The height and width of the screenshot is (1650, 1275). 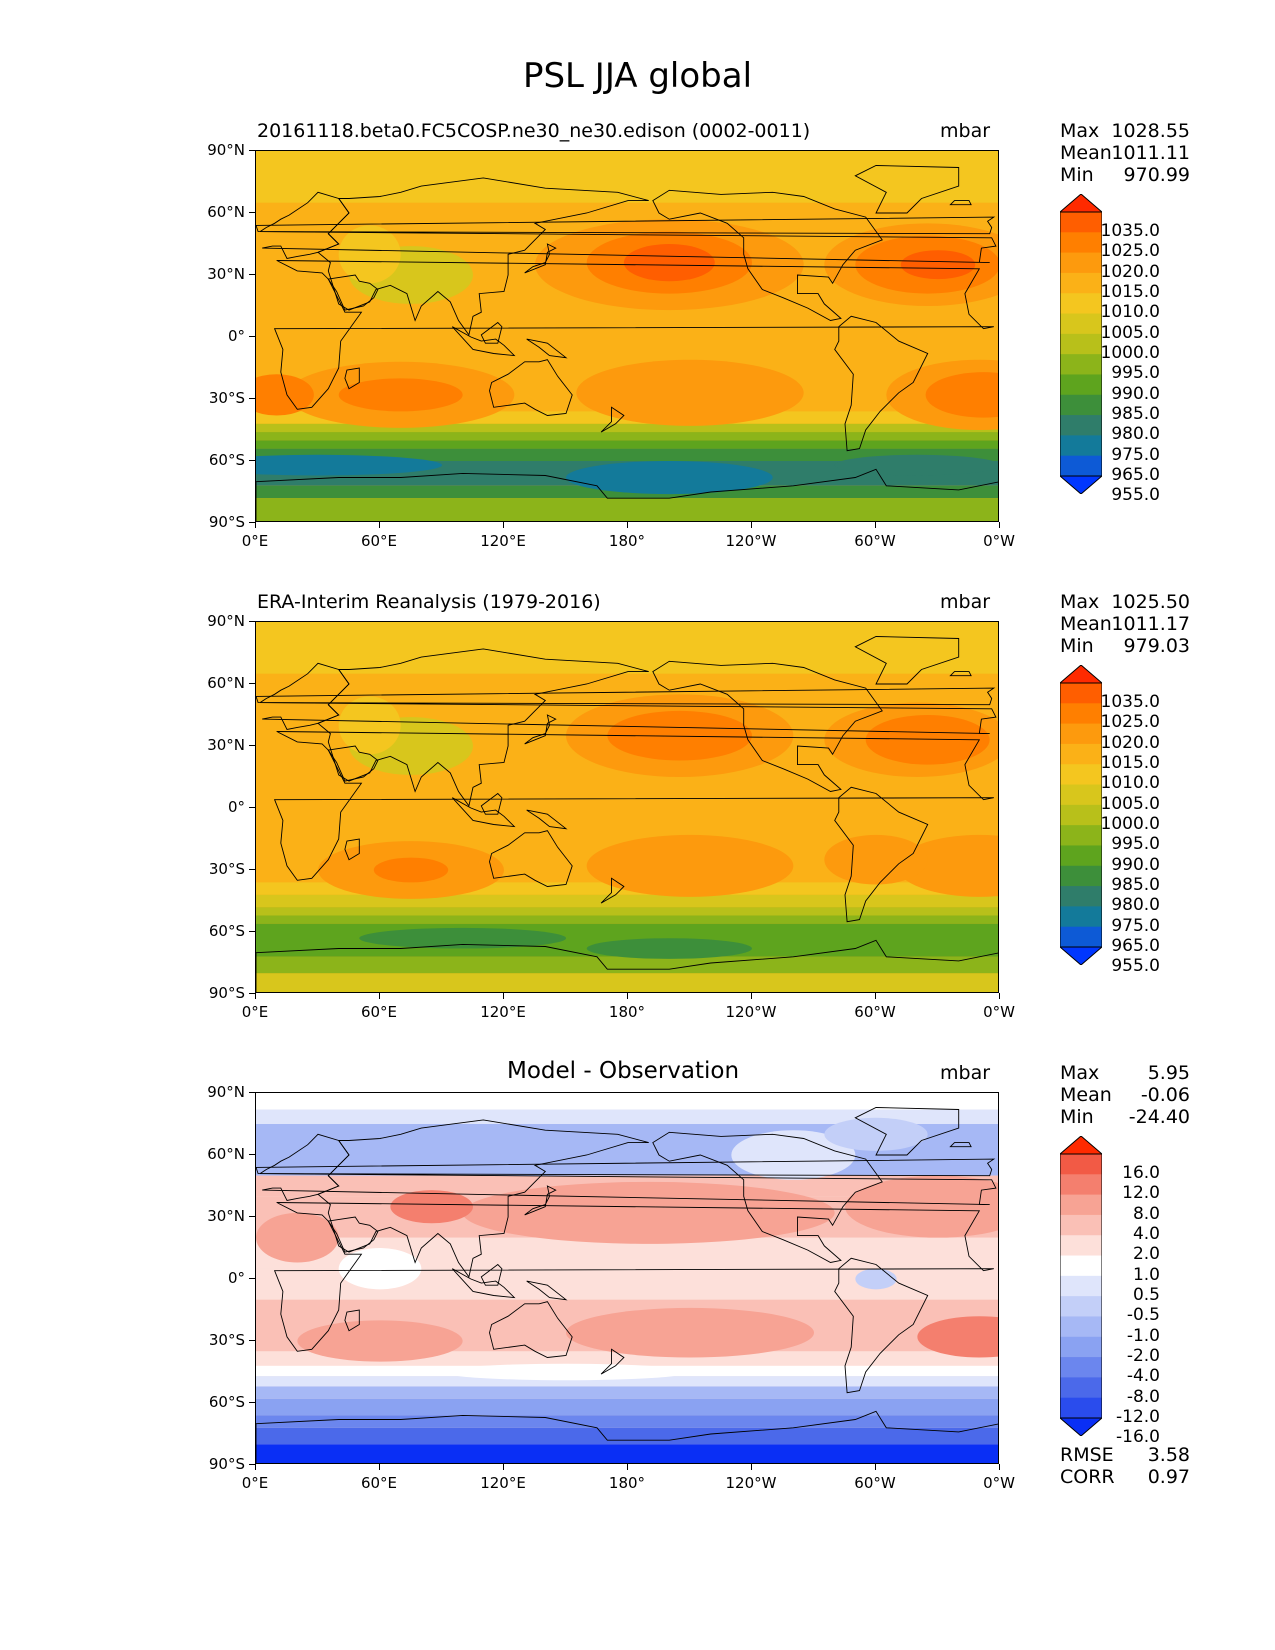 What do you see at coordinates (627, 343) in the screenshot?
I see `coastlines` at bounding box center [627, 343].